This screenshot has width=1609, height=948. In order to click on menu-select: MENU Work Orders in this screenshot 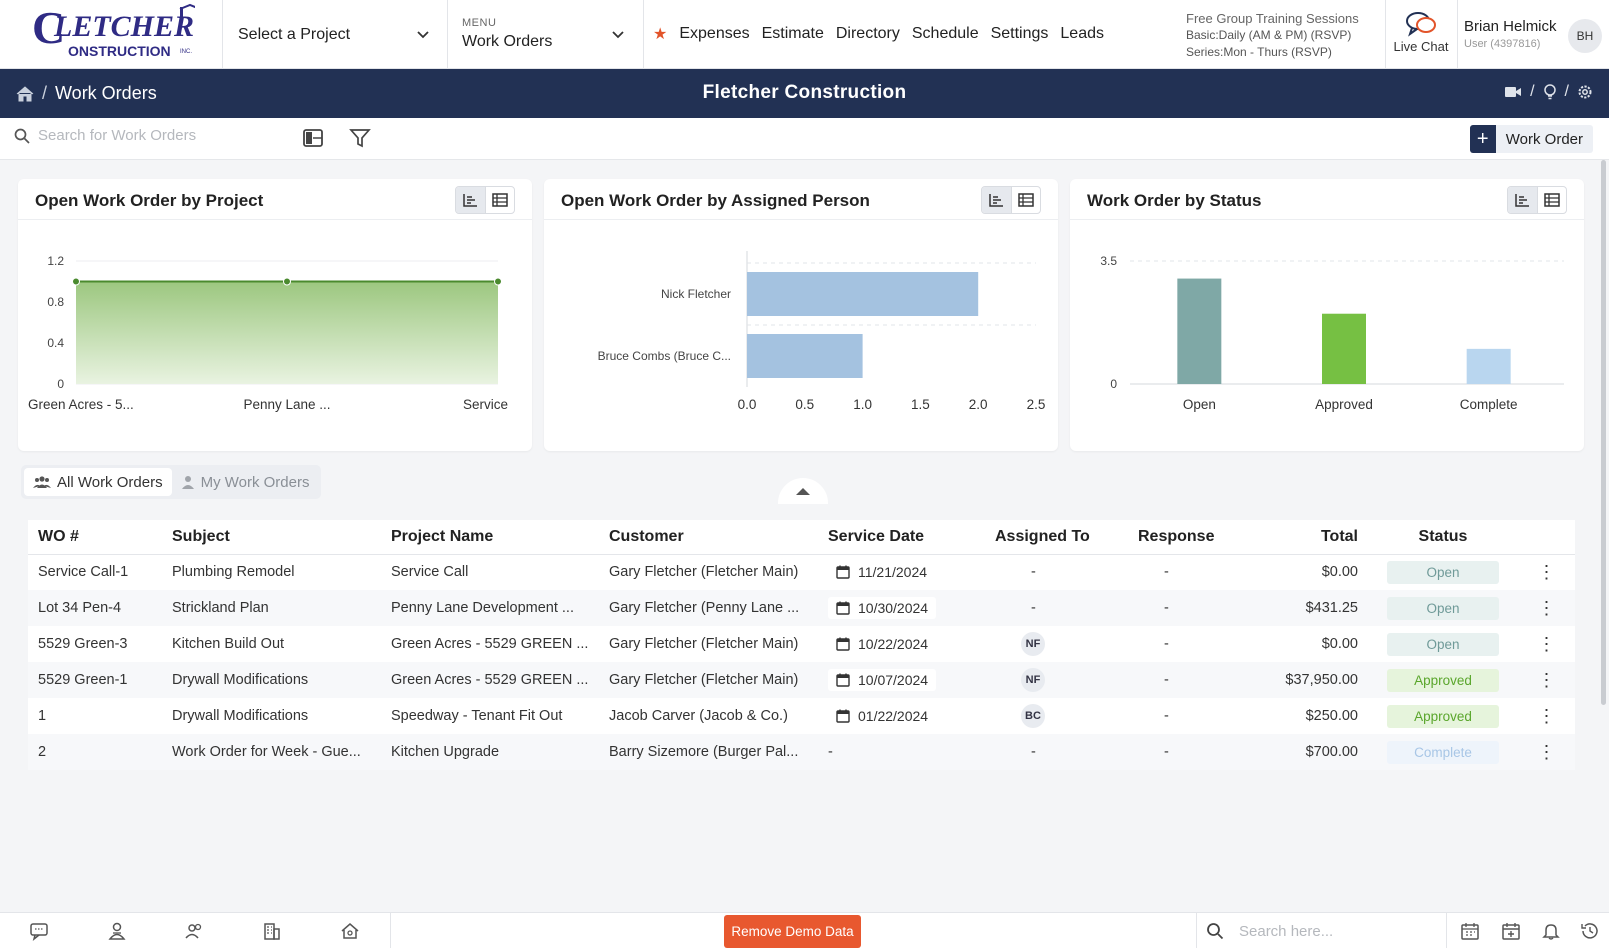, I will do `click(545, 34)`.